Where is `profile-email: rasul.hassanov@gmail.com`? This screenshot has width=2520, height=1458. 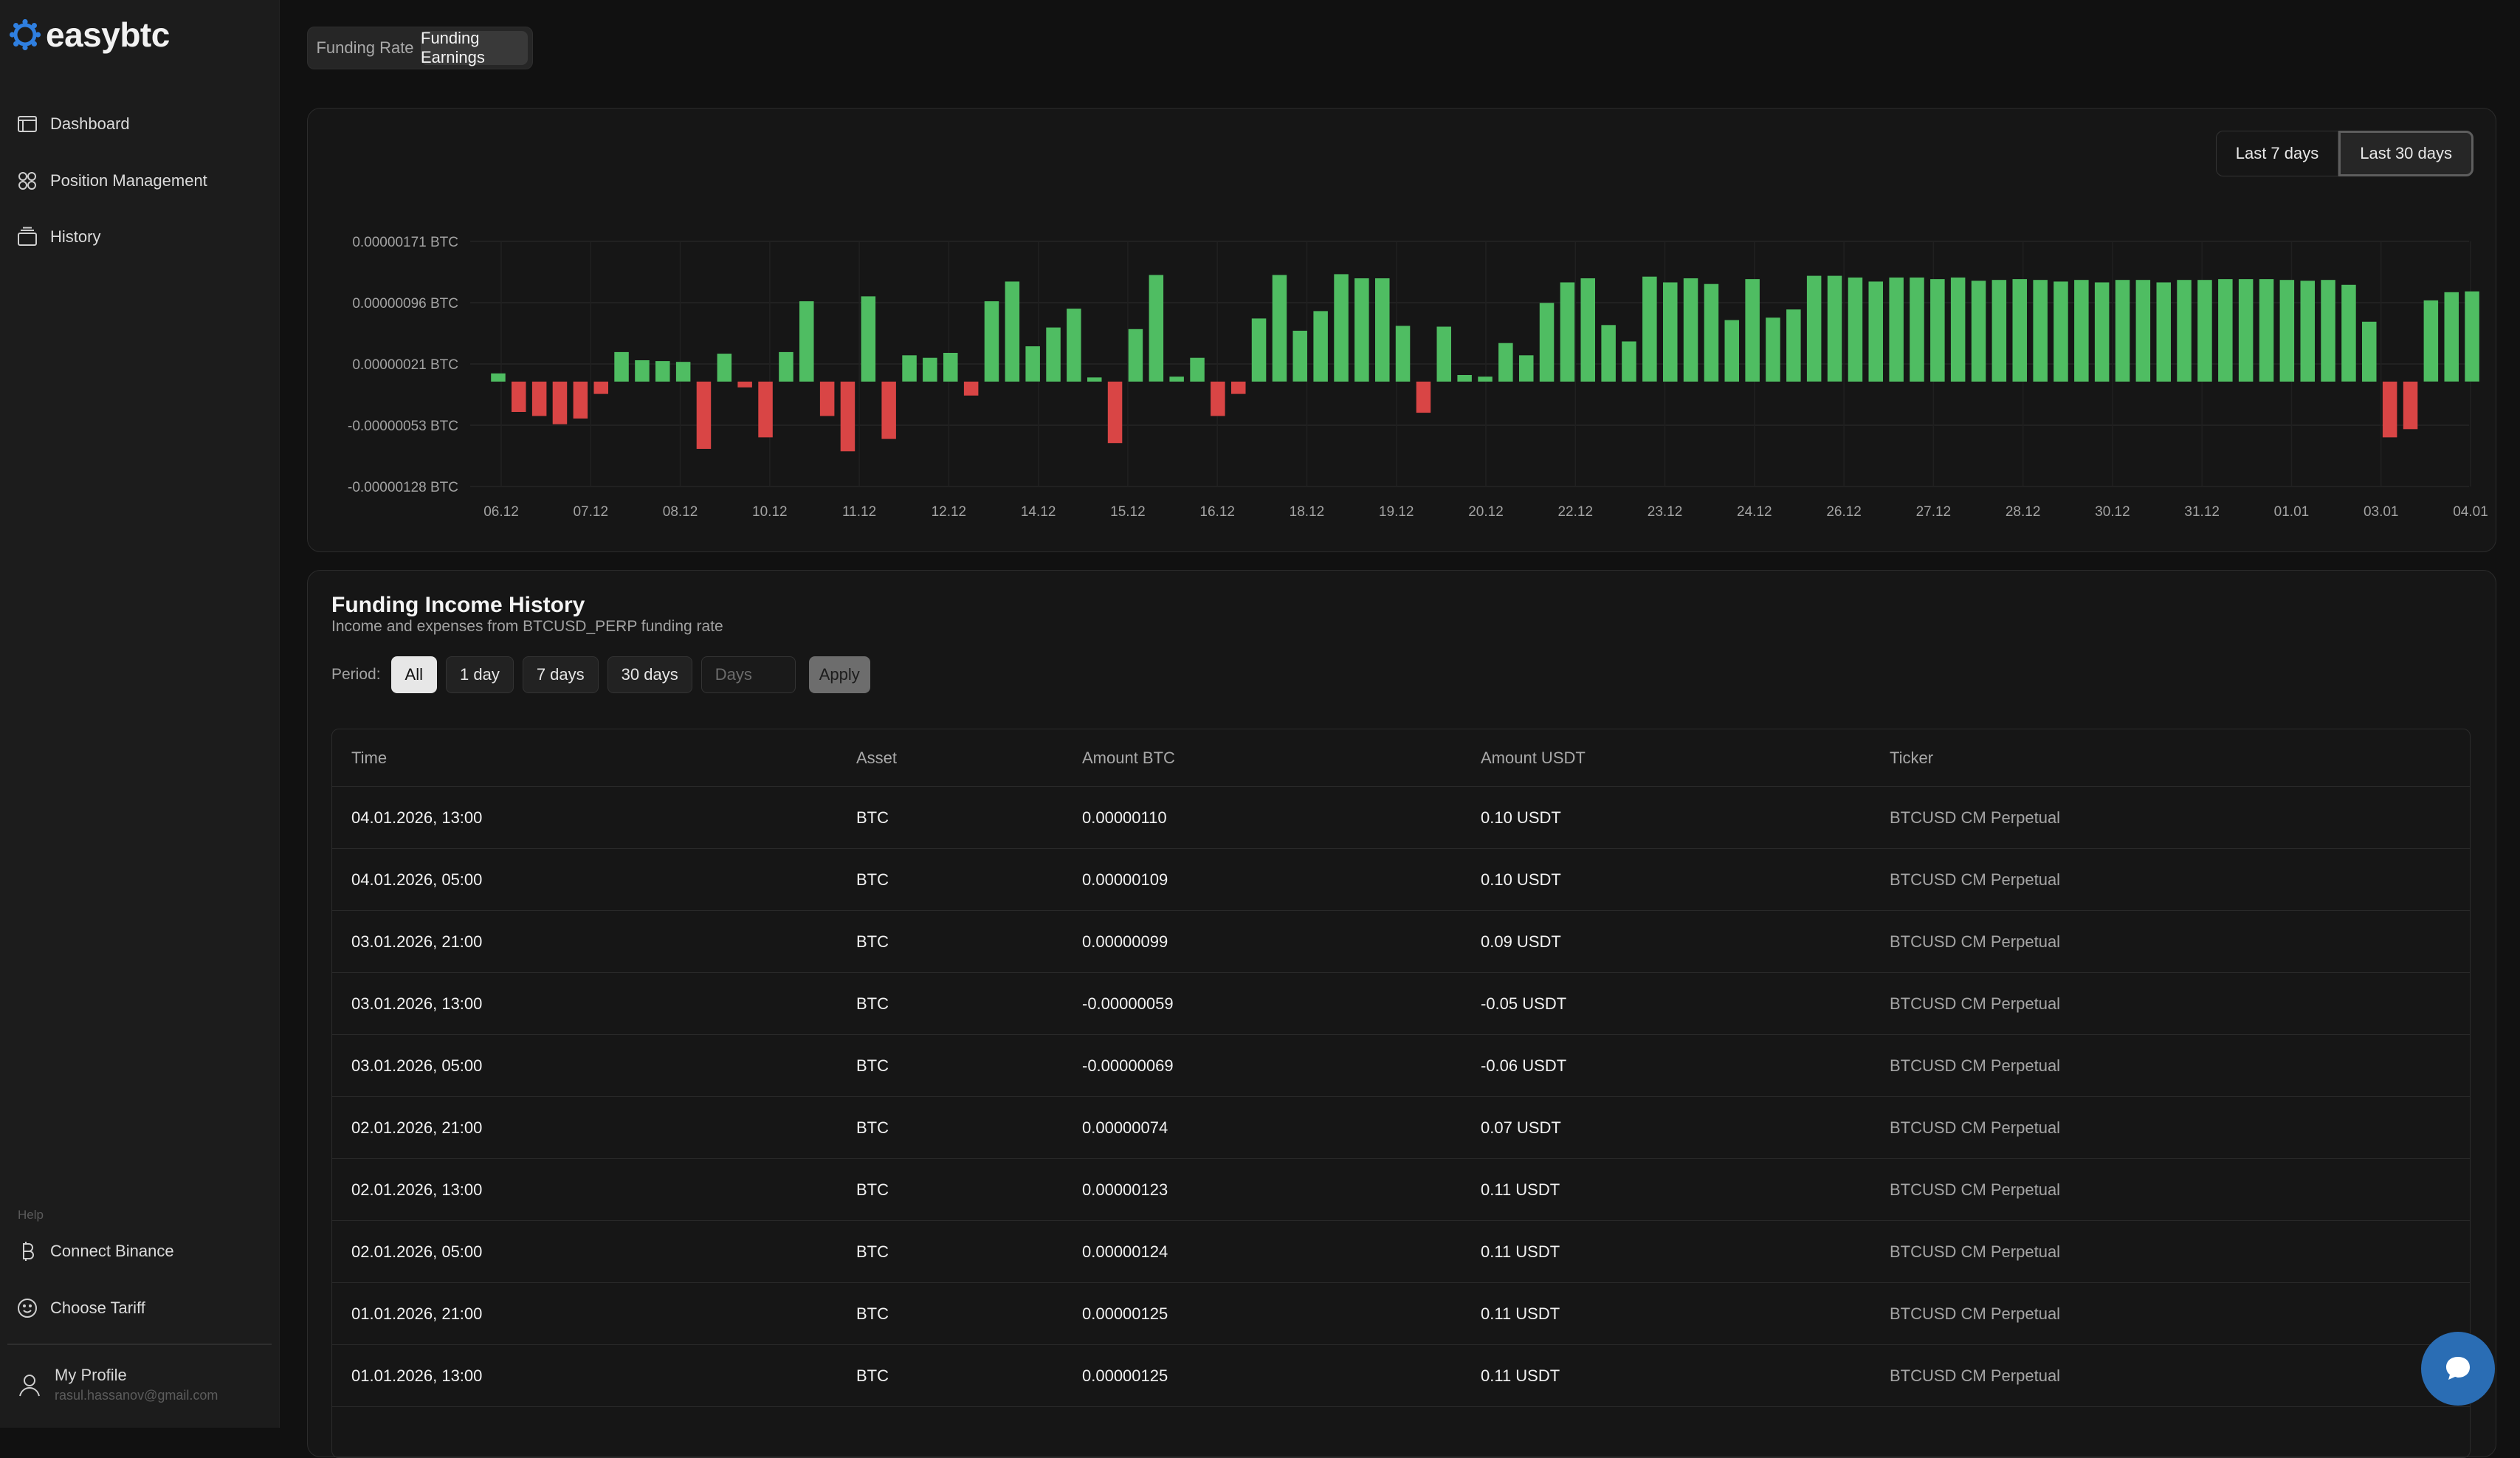 profile-email: rasul.hassanov@gmail.com is located at coordinates (136, 1395).